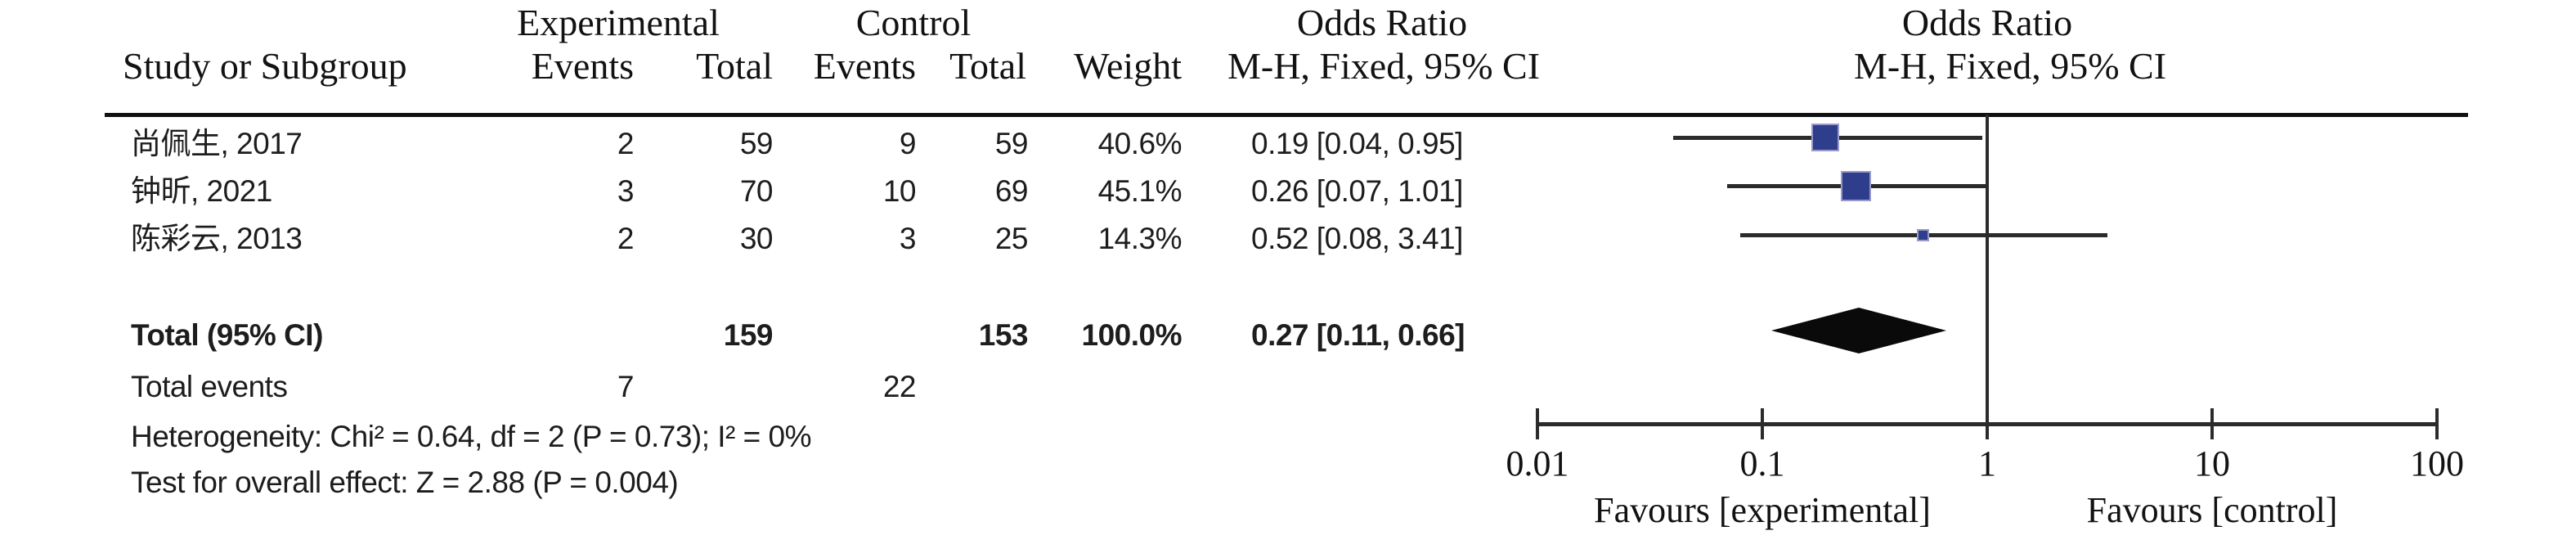 Image resolution: width=2576 pixels, height=549 pixels. Describe the element at coordinates (1012, 191) in the screenshot. I see `ctrl-total: 69` at that location.